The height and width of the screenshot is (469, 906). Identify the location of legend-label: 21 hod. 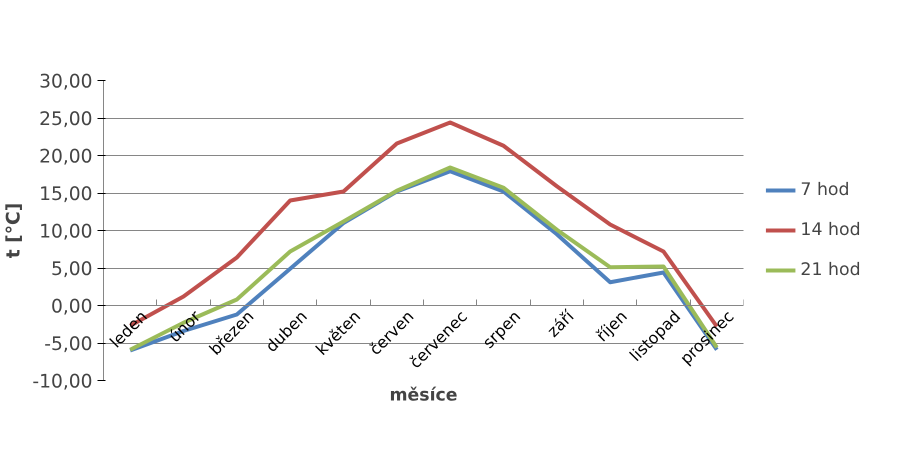
(830, 270).